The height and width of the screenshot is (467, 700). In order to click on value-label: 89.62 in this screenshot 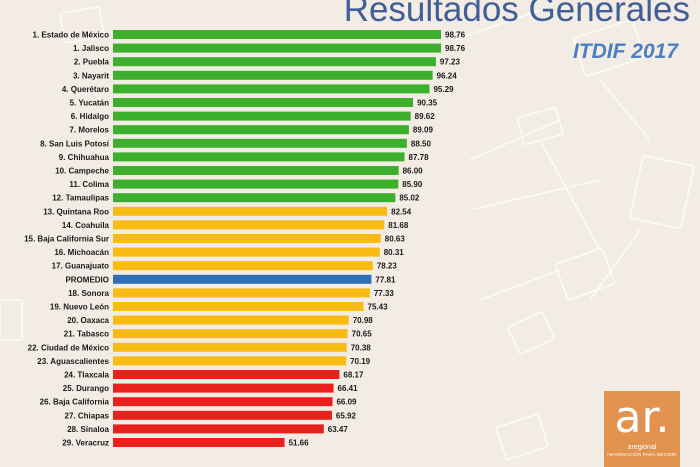, I will do `click(425, 116)`.